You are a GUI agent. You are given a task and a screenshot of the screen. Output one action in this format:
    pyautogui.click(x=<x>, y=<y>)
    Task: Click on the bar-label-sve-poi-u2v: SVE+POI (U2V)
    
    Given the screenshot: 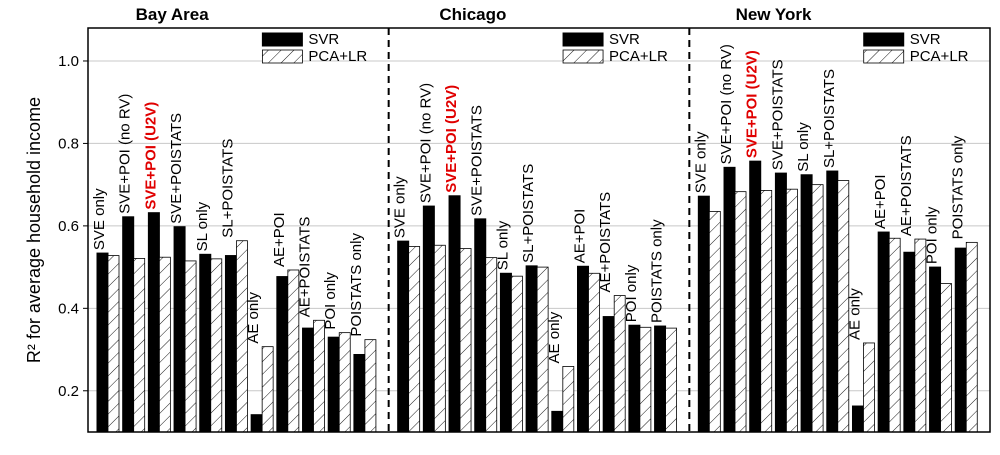 What is the action you would take?
    pyautogui.click(x=451, y=139)
    